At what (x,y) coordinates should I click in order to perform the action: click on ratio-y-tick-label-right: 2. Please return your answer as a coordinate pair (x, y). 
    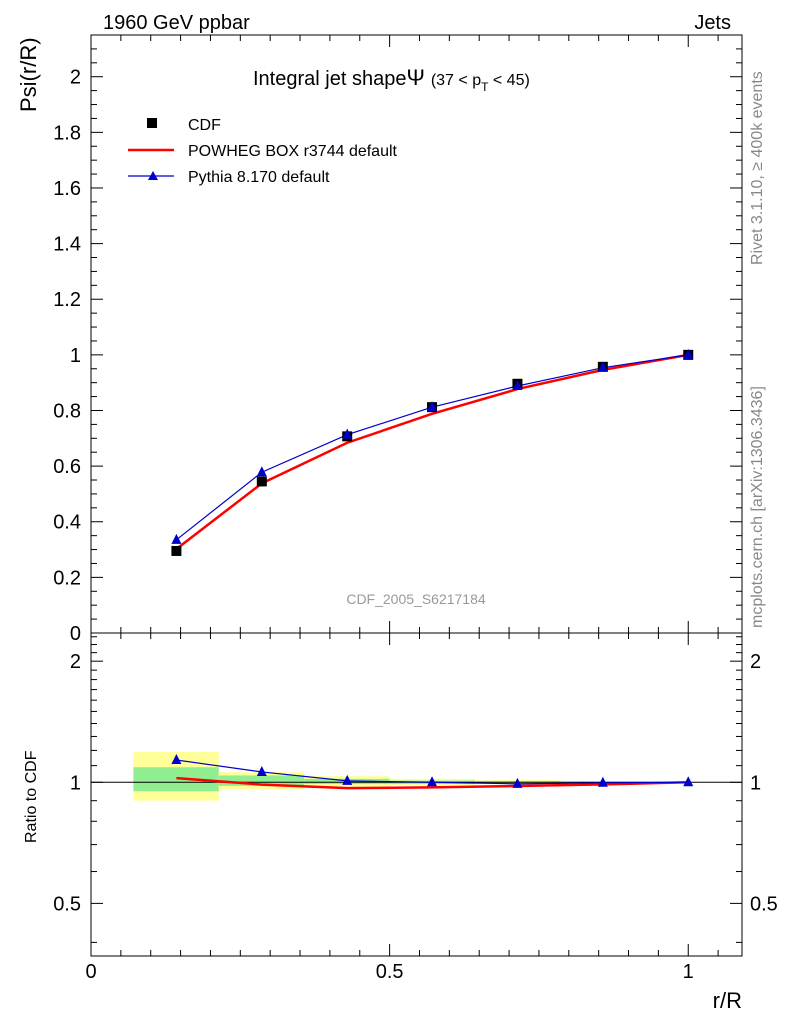
    Looking at the image, I should click on (755, 662).